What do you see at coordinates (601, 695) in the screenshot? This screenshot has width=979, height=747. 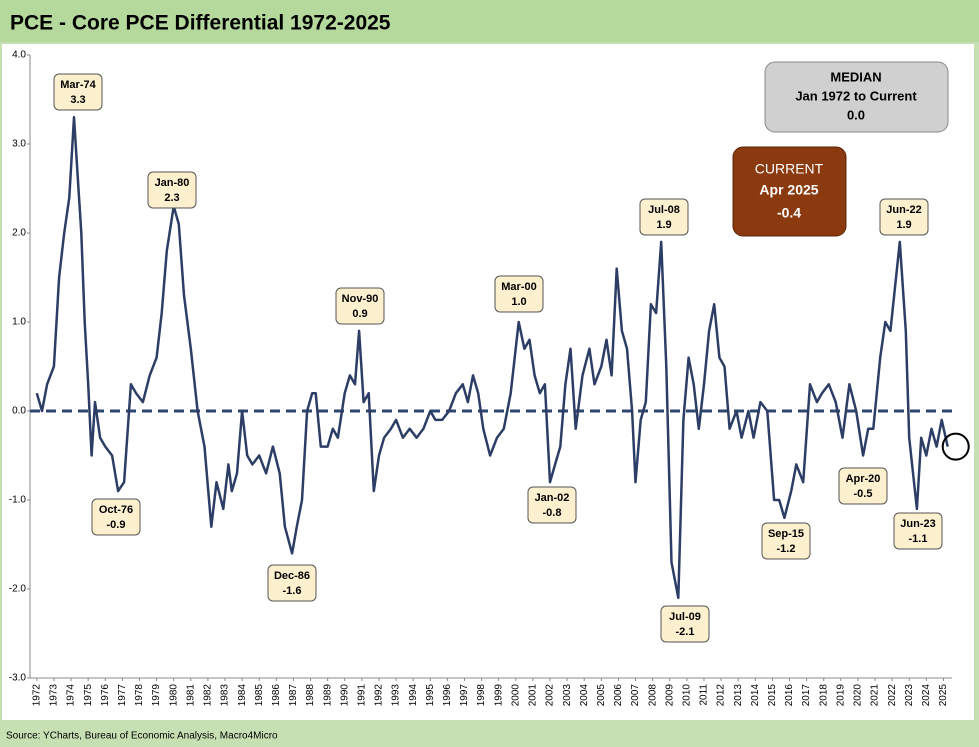 I see `x-tick-label: 2005` at bounding box center [601, 695].